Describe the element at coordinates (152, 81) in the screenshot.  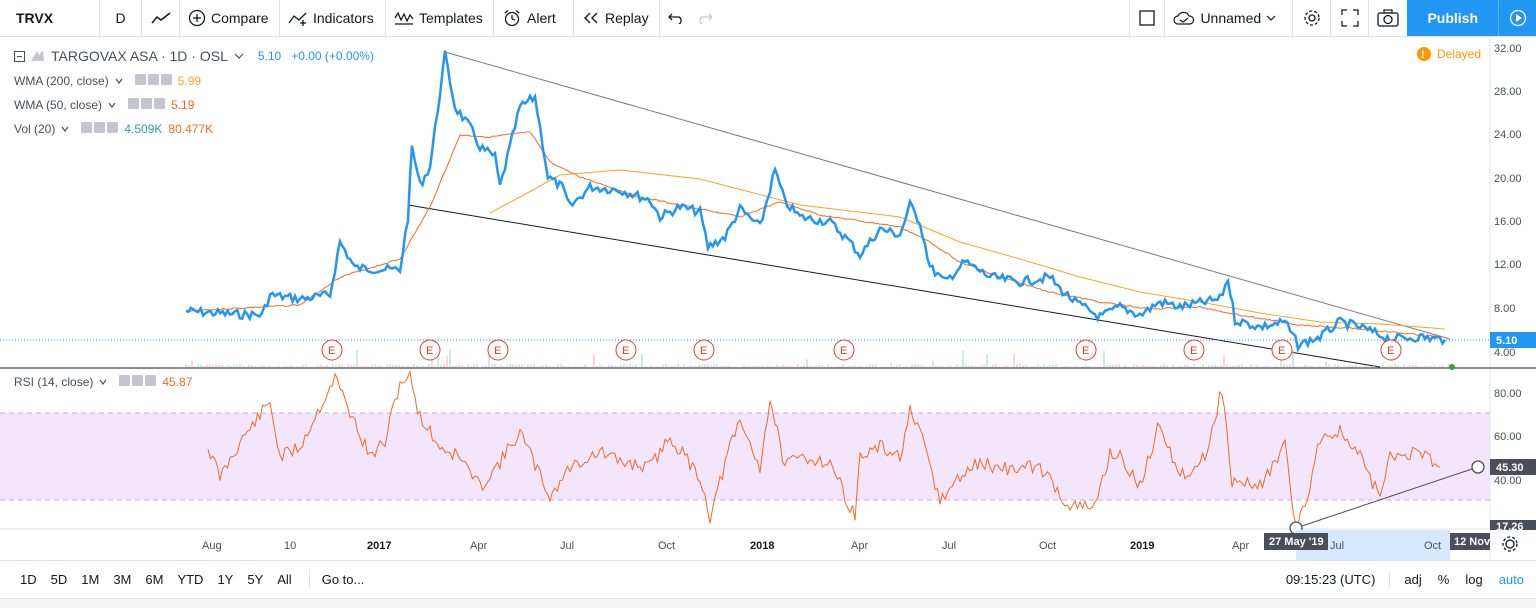
I see `wma200-controls` at that location.